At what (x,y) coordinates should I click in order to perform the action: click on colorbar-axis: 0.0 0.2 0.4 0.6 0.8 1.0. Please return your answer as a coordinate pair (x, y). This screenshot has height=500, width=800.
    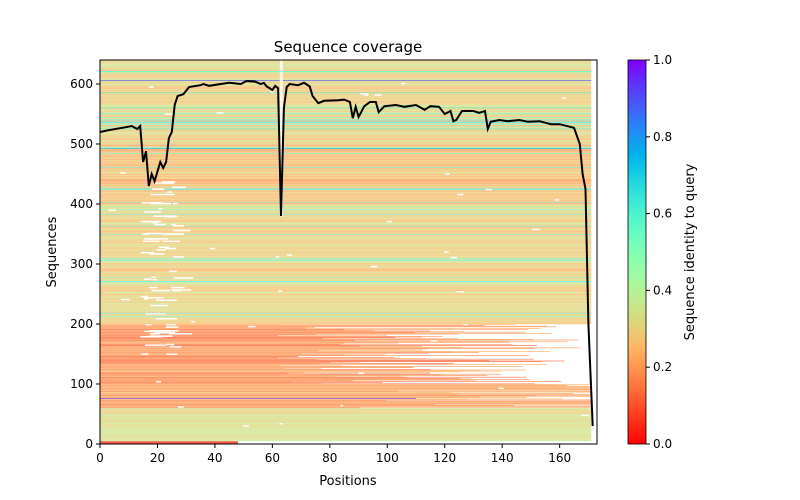
    Looking at the image, I should click on (659, 252).